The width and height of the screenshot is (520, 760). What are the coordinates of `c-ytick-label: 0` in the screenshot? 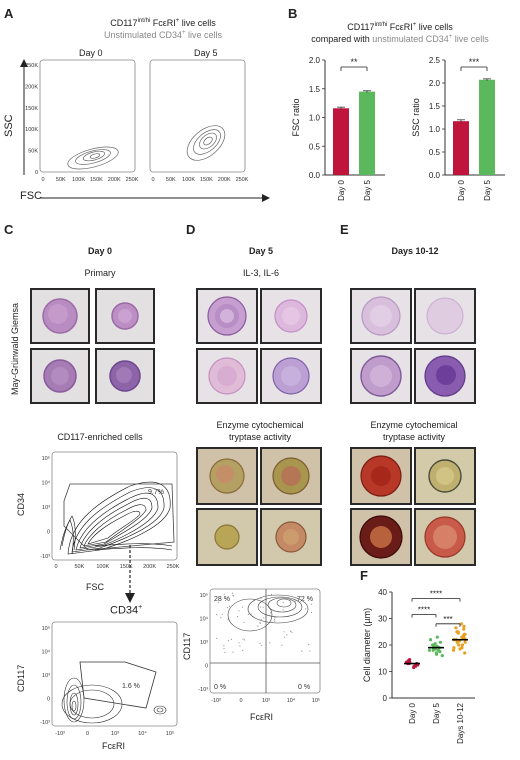 It's located at (48, 533).